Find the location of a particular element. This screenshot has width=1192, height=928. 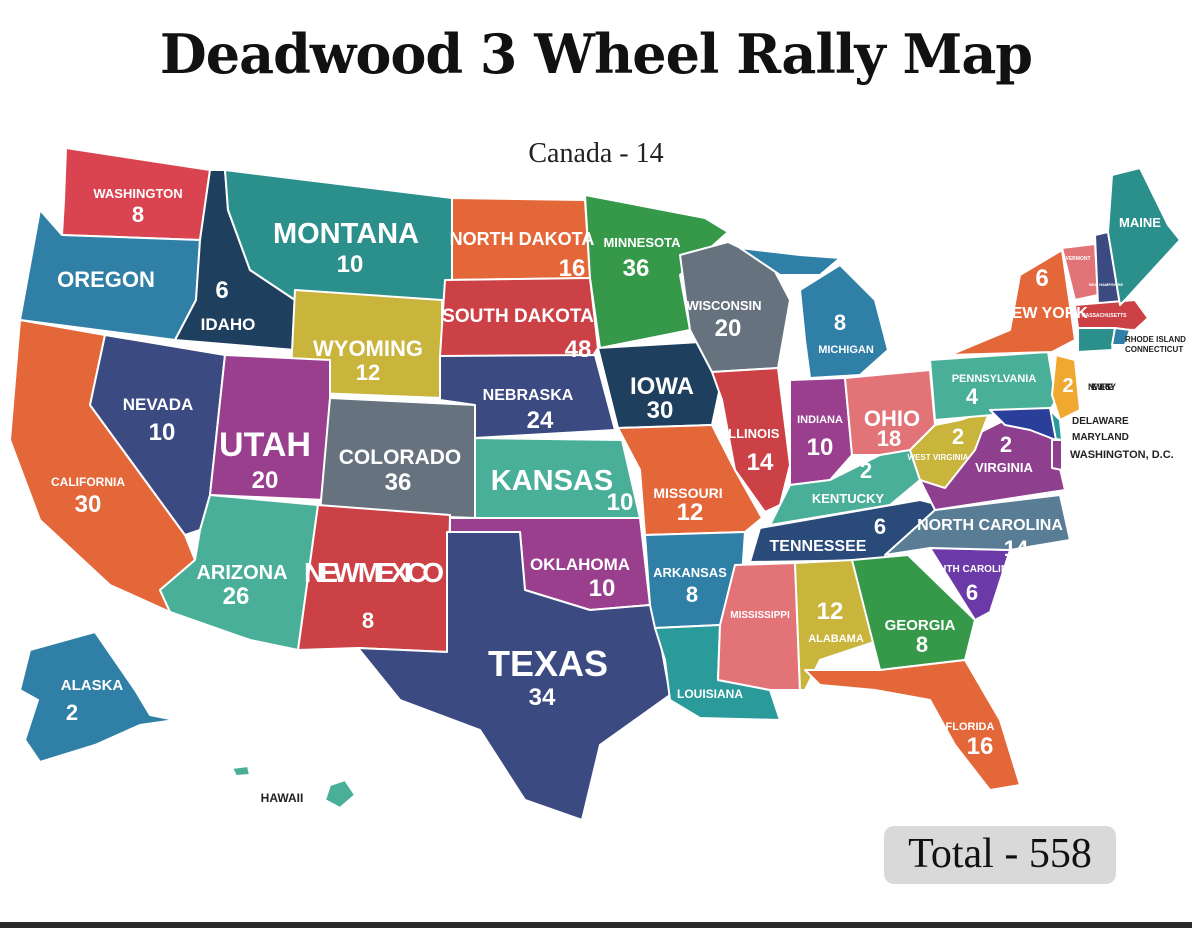

count-alabama: 12 is located at coordinates (830, 611).